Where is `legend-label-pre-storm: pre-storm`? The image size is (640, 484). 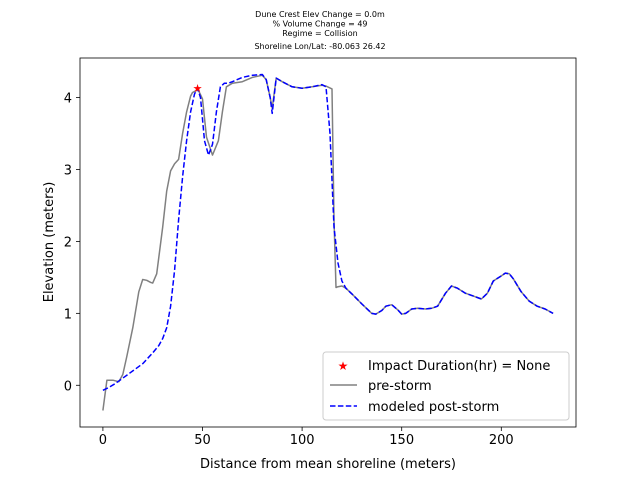
legend-label-pre-storm: pre-storm is located at coordinates (400, 386).